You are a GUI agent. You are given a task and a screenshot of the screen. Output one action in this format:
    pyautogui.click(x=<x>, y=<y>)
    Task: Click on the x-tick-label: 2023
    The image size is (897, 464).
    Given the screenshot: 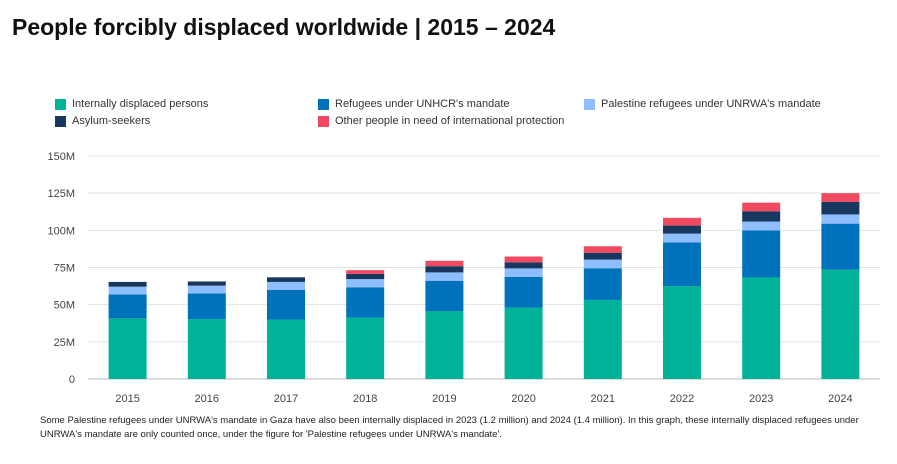 What is the action you would take?
    pyautogui.click(x=761, y=399)
    